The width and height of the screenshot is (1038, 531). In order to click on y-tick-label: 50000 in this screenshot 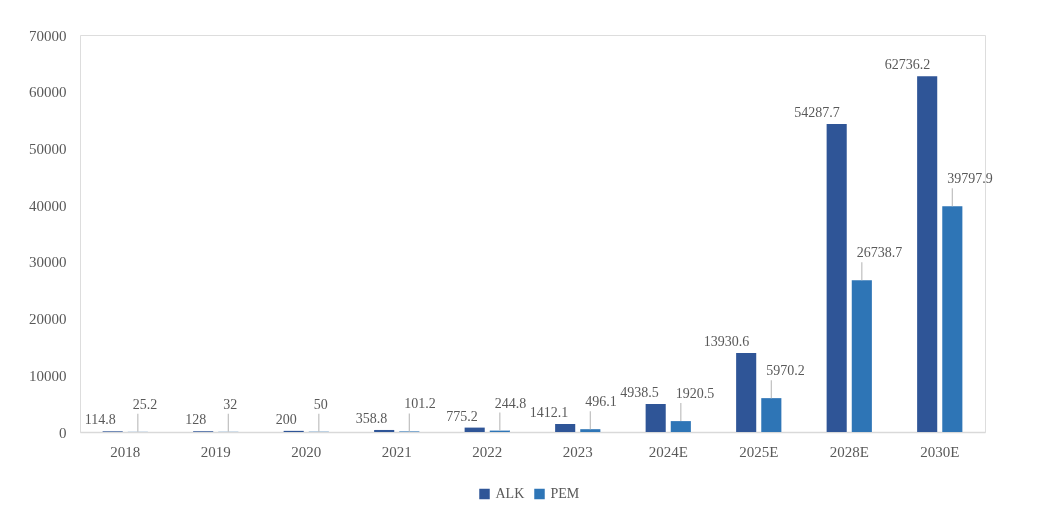, I will do `click(48, 148)`.